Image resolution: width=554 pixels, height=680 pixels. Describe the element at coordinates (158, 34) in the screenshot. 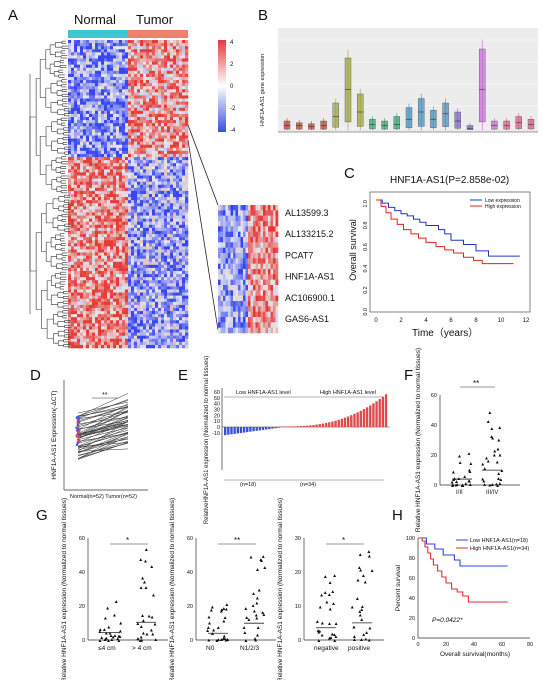

I see `tumor-group-bar` at that location.